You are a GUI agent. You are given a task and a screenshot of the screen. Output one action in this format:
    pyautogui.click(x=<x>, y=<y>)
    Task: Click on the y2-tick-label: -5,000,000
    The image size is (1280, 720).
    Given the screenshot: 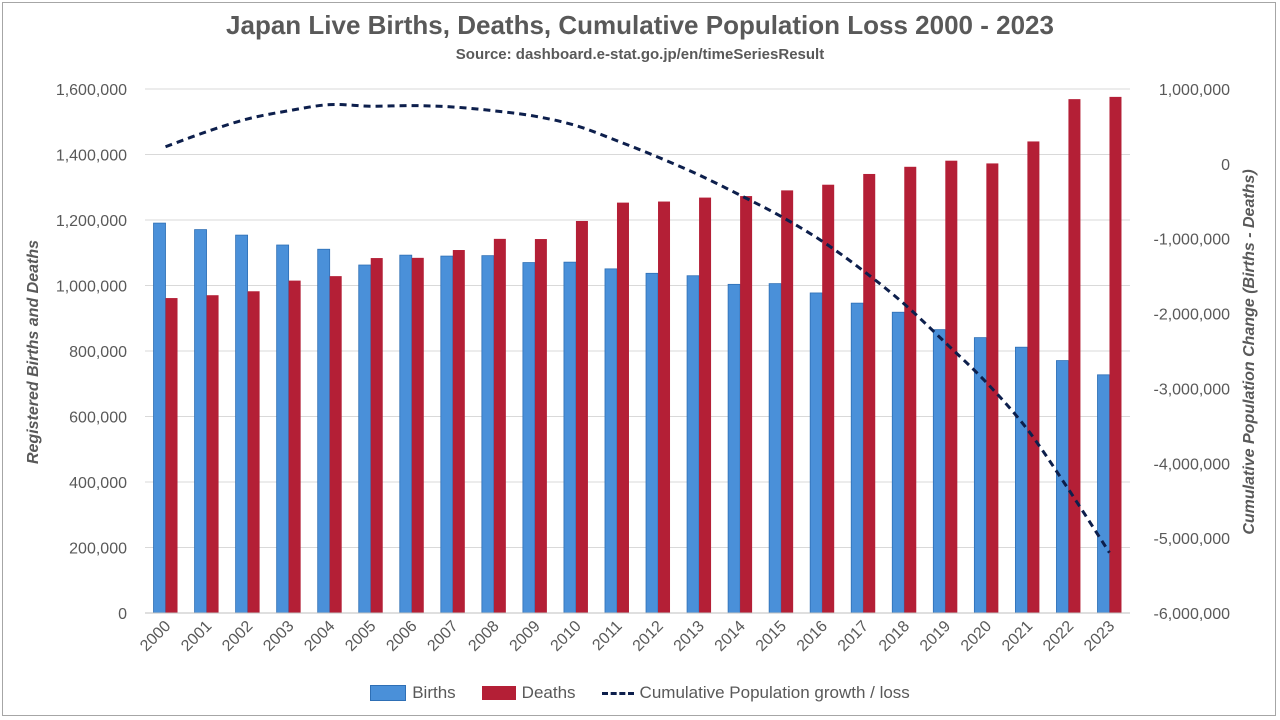 What is the action you would take?
    pyautogui.click(x=1191, y=539)
    